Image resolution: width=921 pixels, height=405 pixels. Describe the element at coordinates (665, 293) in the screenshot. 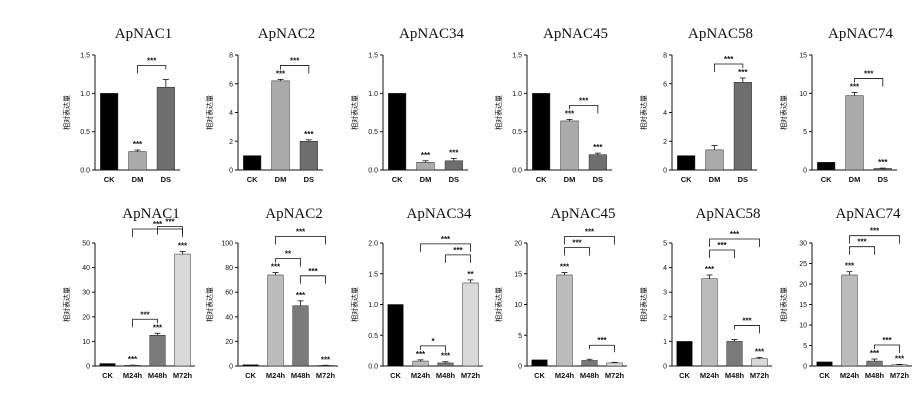

I see `y-tick-label: 3` at that location.